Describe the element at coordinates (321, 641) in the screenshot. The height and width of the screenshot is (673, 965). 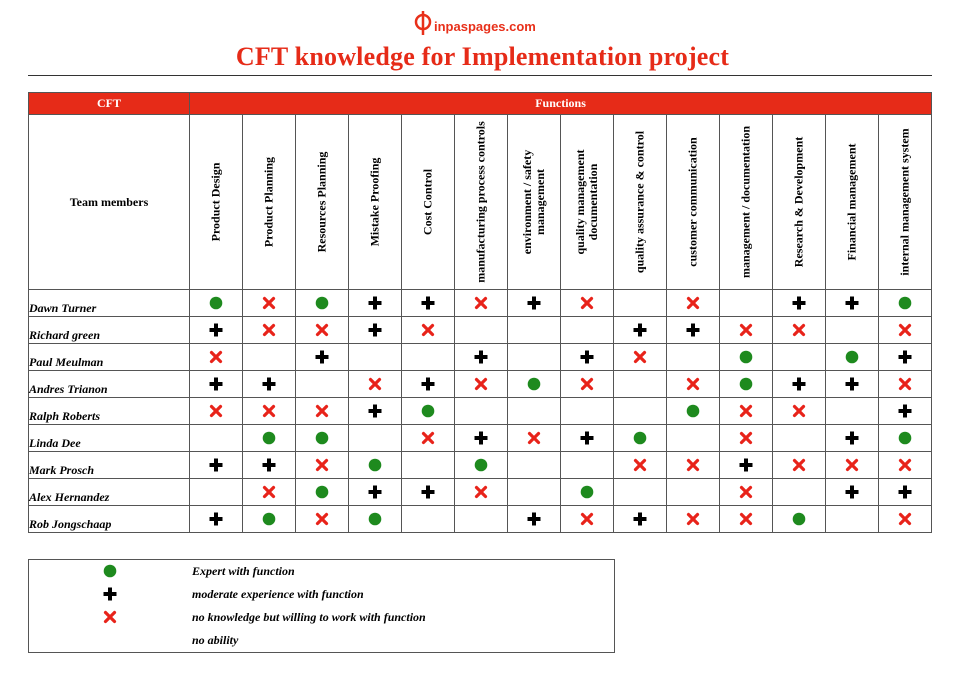
I see `legend-item: no ability` at that location.